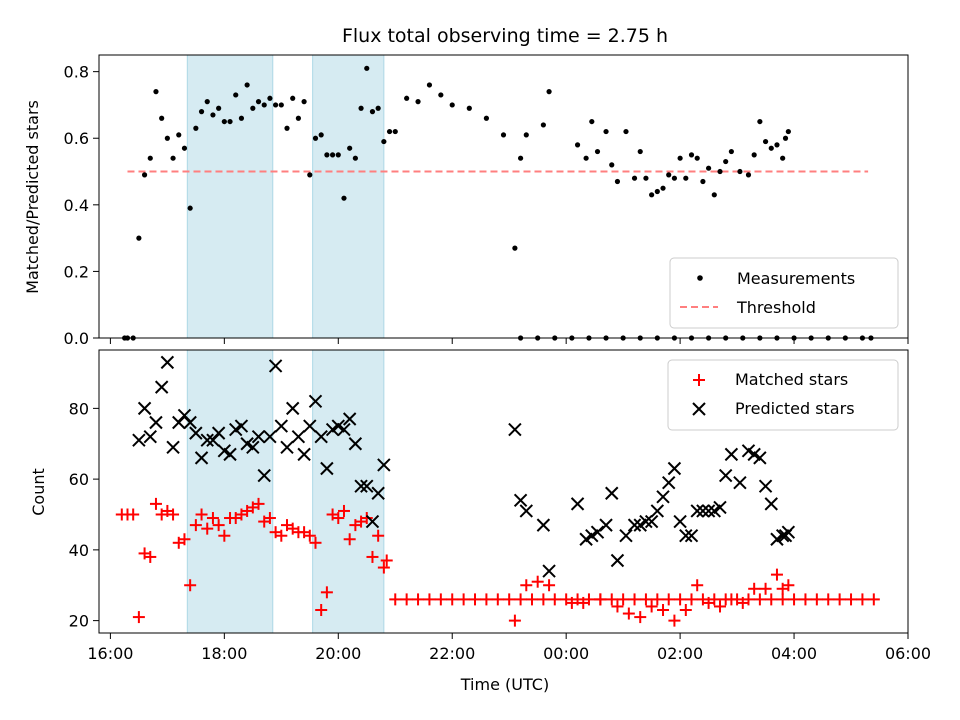  What do you see at coordinates (338, 653) in the screenshot?
I see `x-tick-label: 20:00` at bounding box center [338, 653].